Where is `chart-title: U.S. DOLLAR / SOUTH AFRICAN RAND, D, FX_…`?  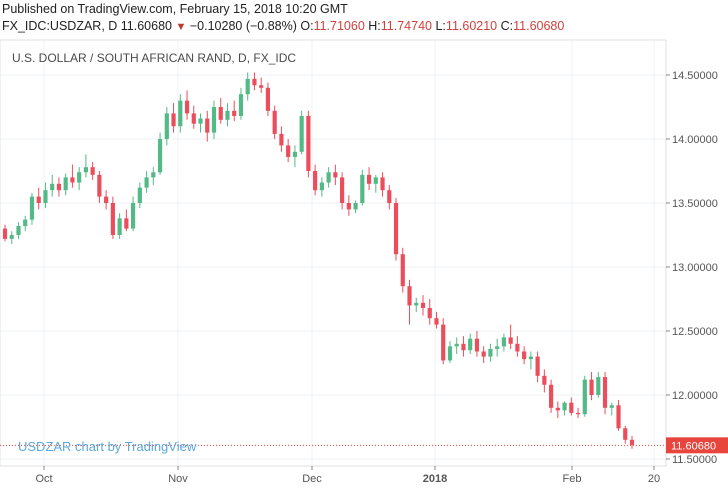 chart-title: U.S. DOLLAR / SOUTH AFRICAN RAND, D, FX_… is located at coordinates (154, 58).